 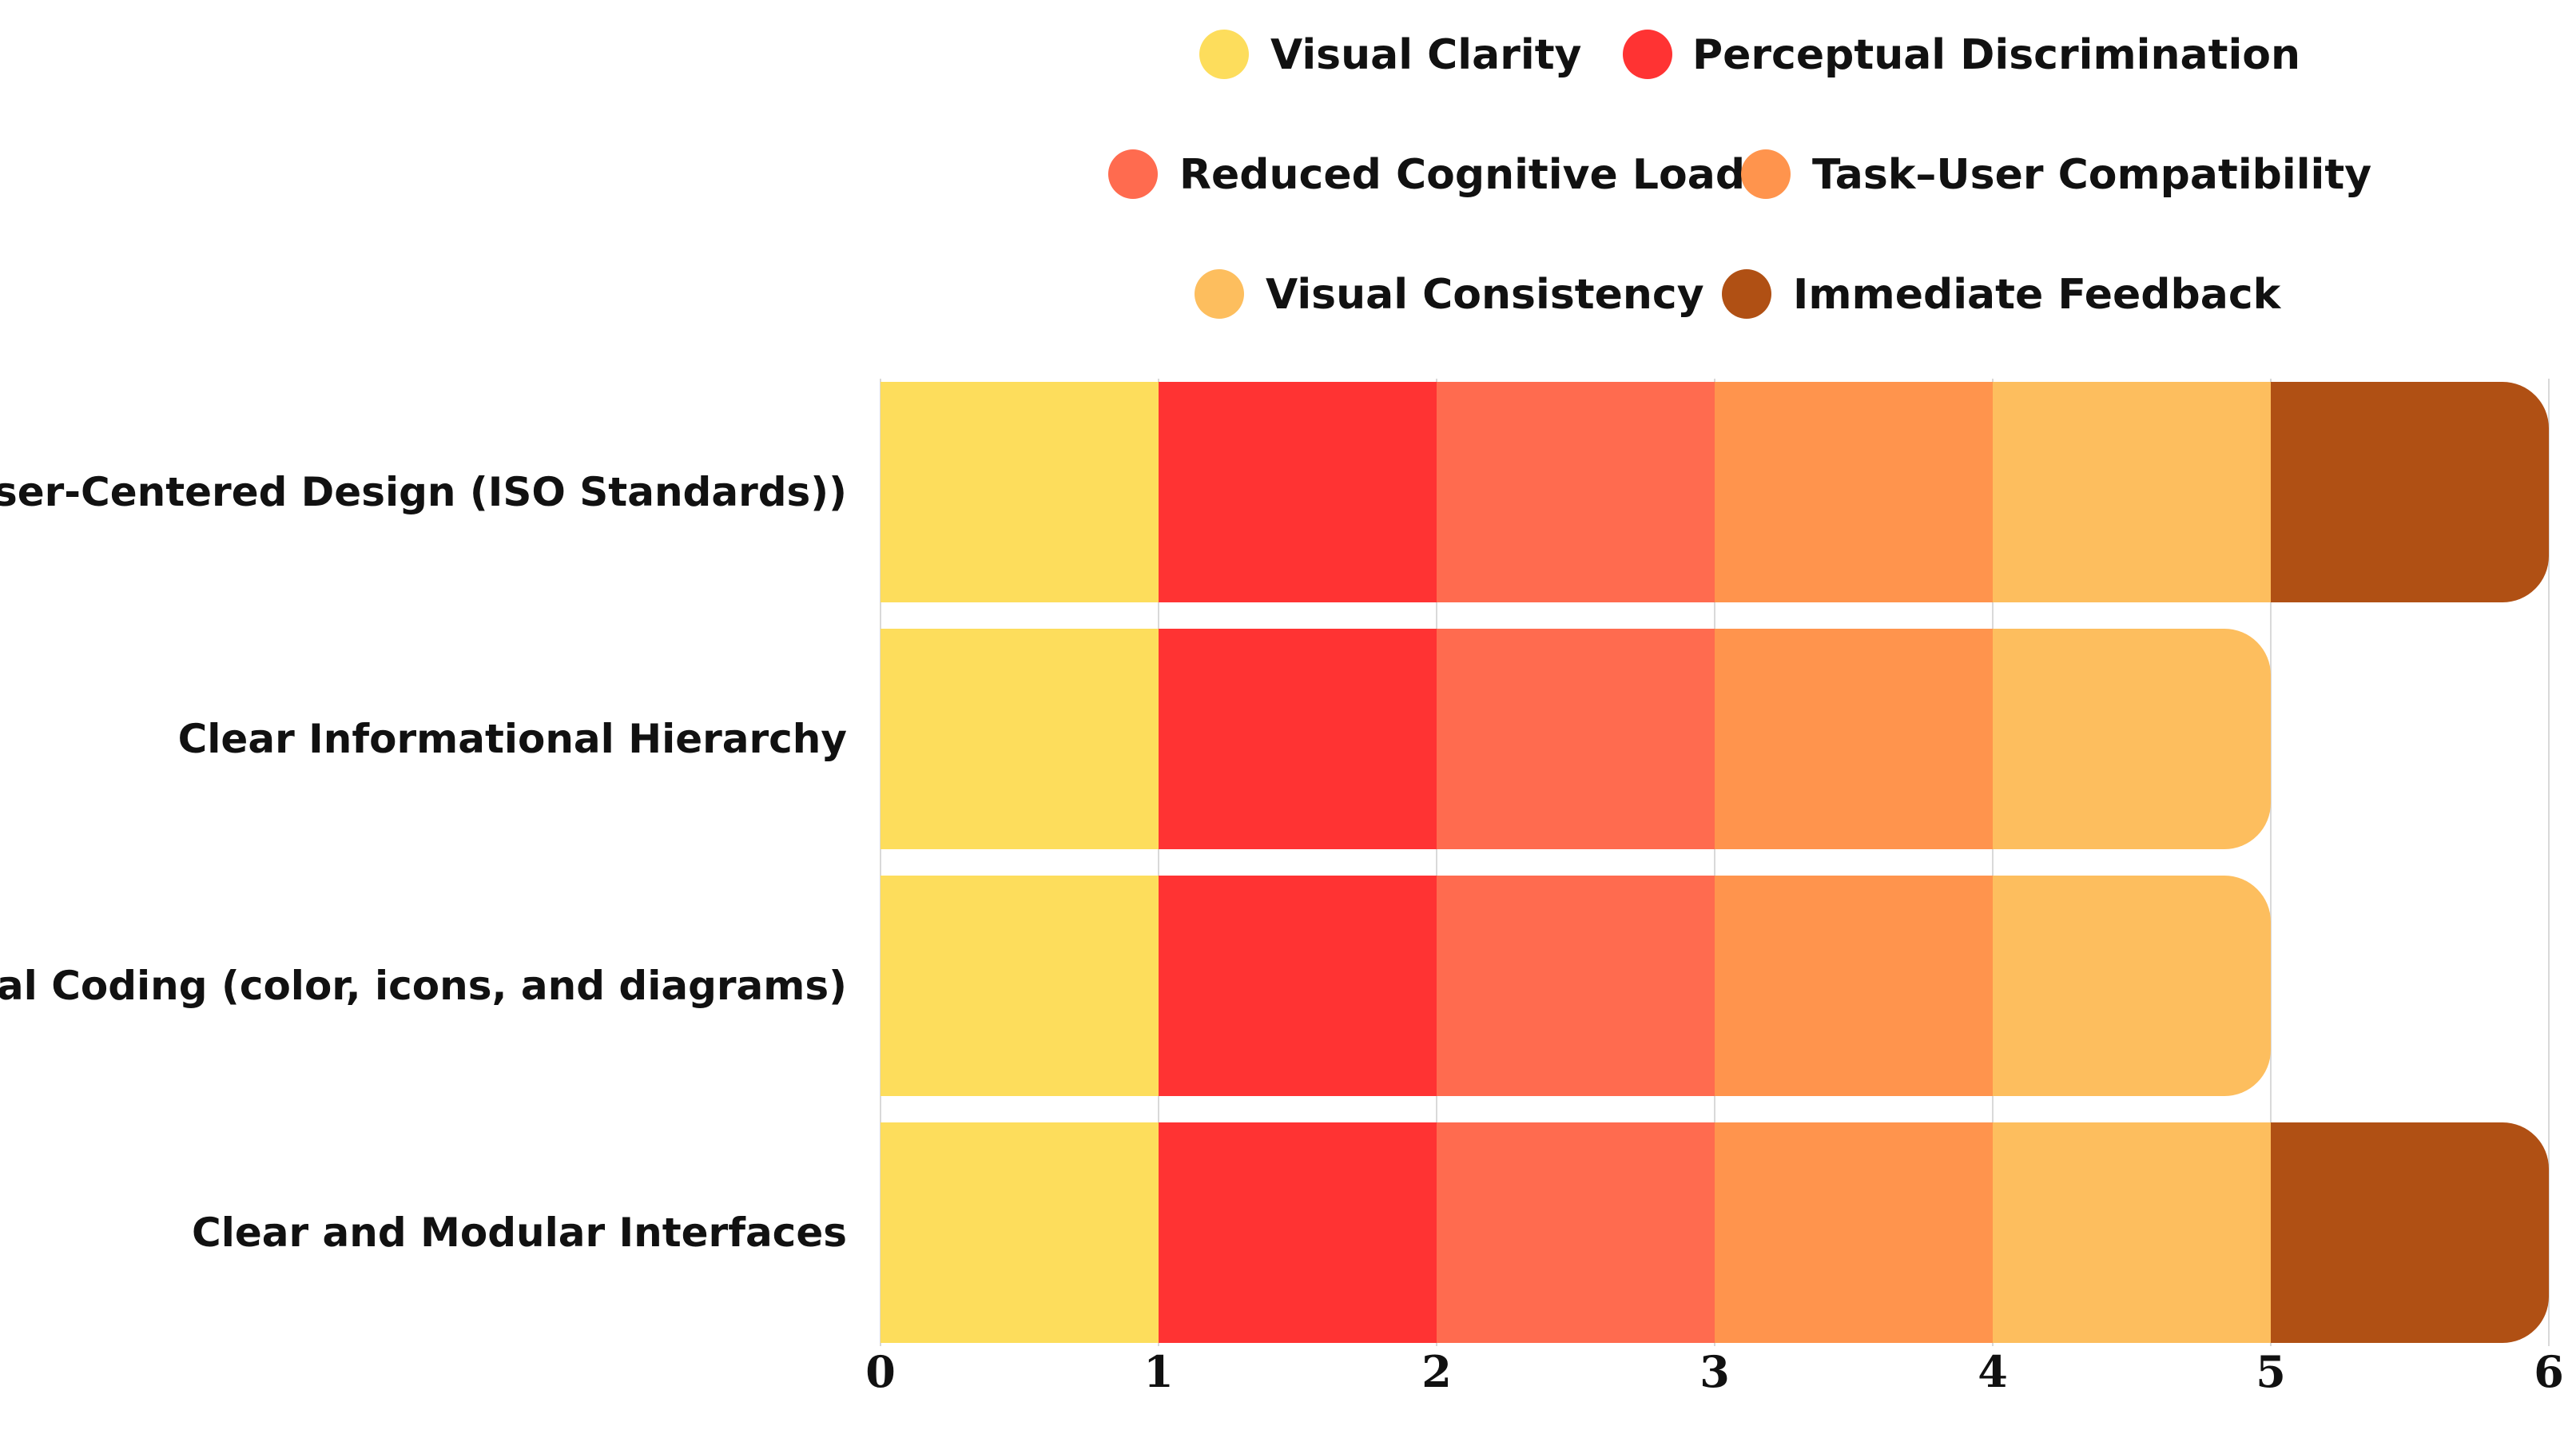 What do you see at coordinates (1436, 1371) in the screenshot?
I see `x-tick-label-2: 2` at bounding box center [1436, 1371].